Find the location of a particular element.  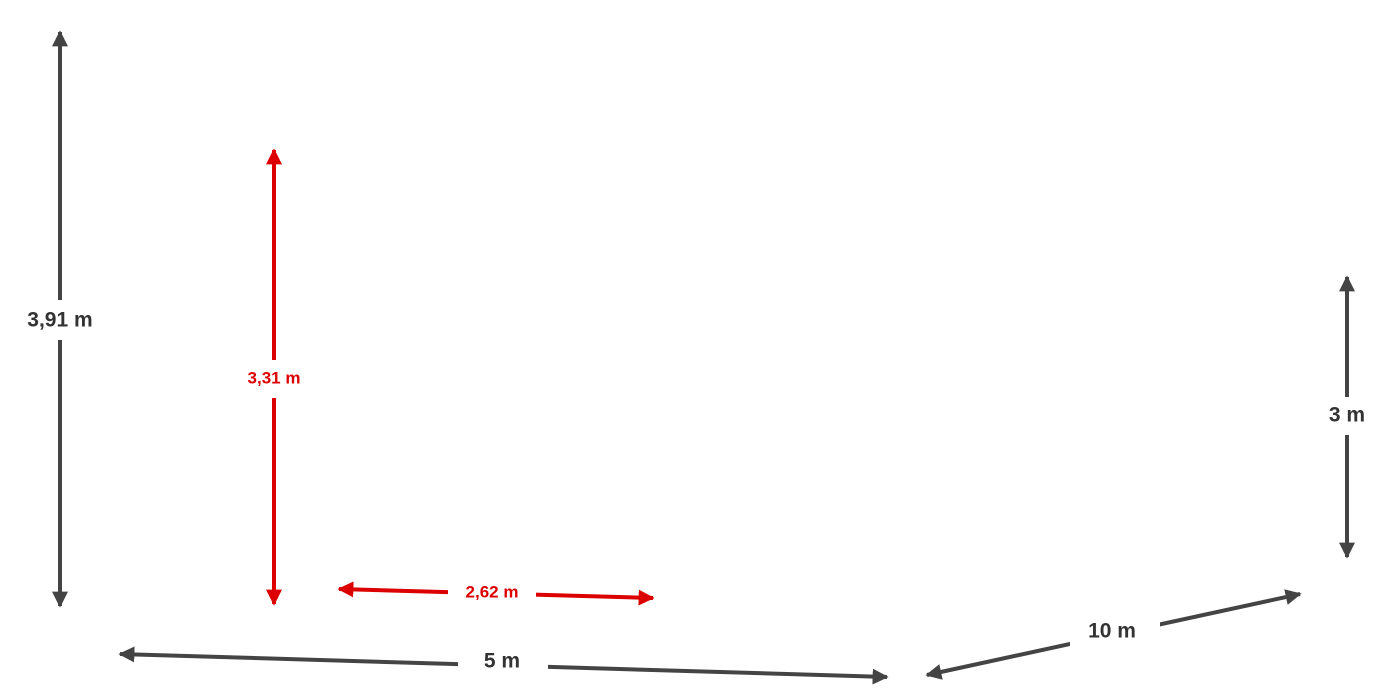

dimension-label: 2,62 m is located at coordinates (492, 591).